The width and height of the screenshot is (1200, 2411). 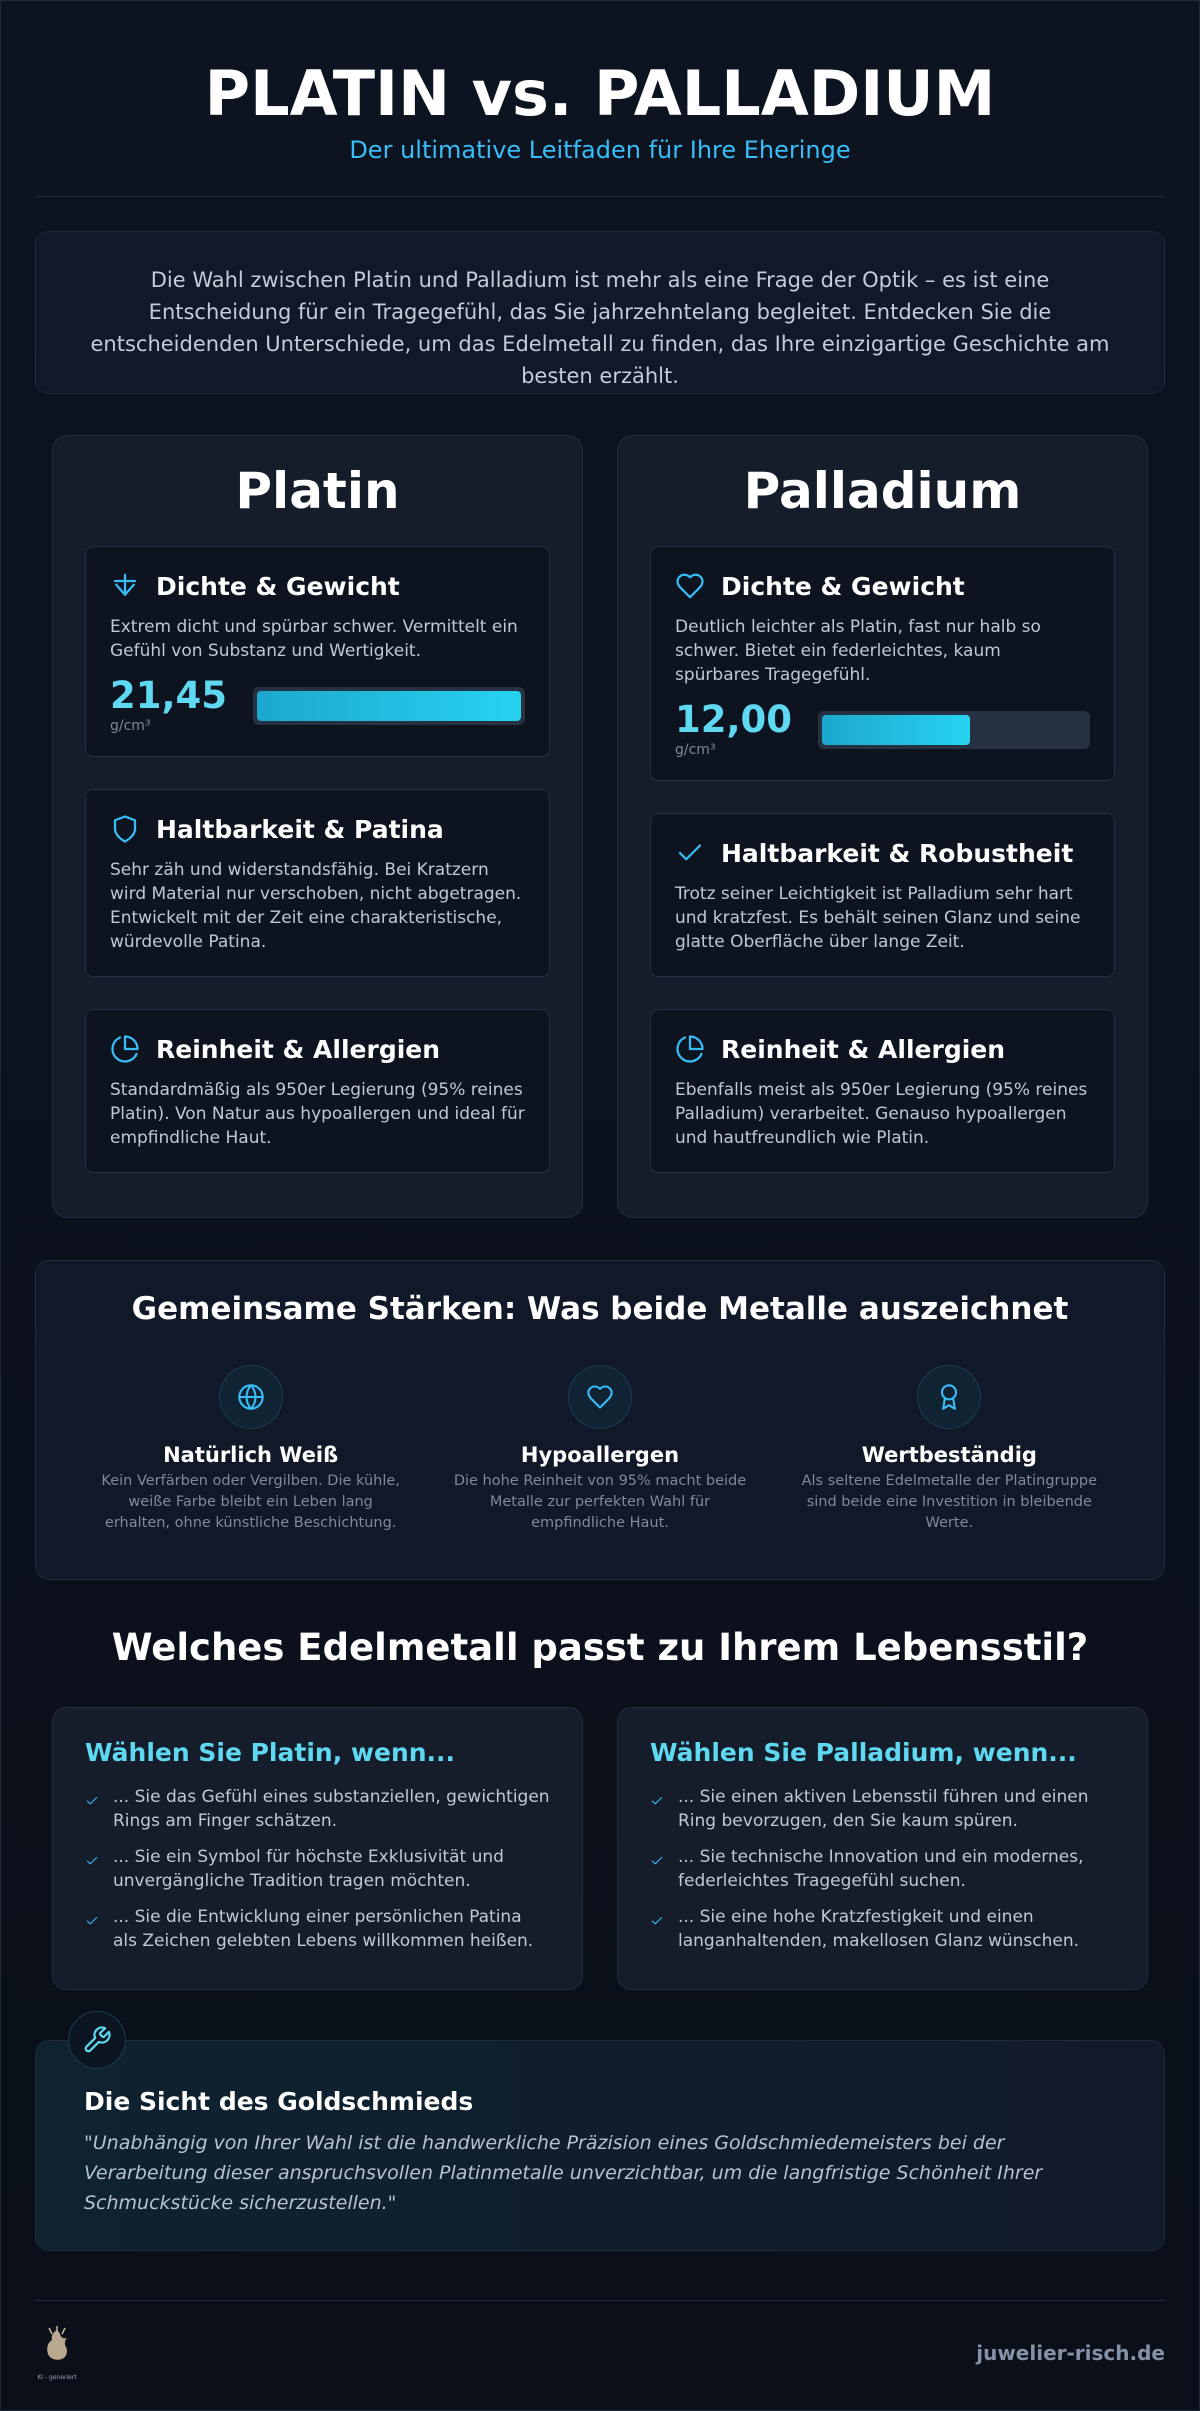 I want to click on quote-title: Die Sicht des Goldschmieds, so click(x=279, y=2102).